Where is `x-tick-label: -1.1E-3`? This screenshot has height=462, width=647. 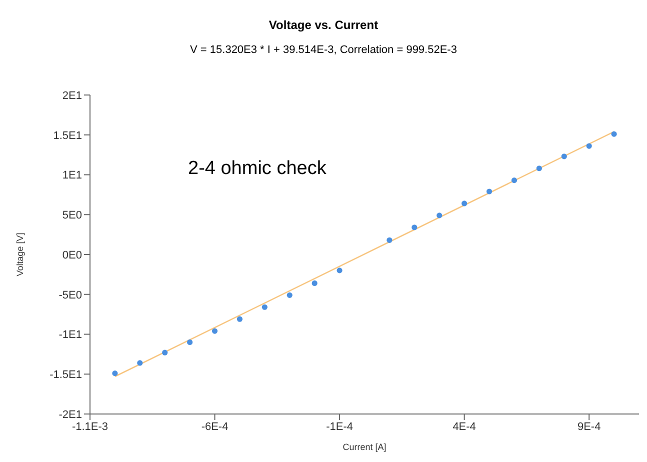 x-tick-label: -1.1E-3 is located at coordinates (90, 426).